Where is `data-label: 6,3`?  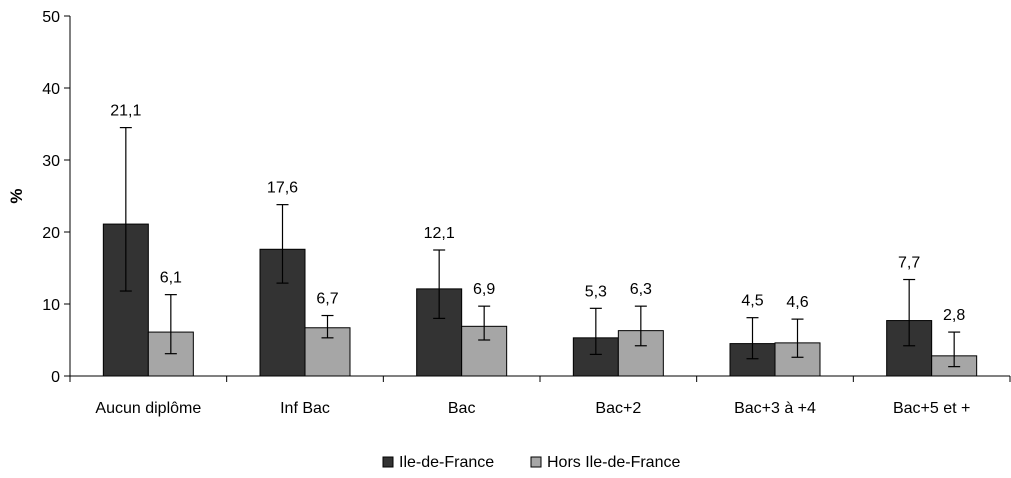
data-label: 6,3 is located at coordinates (641, 289).